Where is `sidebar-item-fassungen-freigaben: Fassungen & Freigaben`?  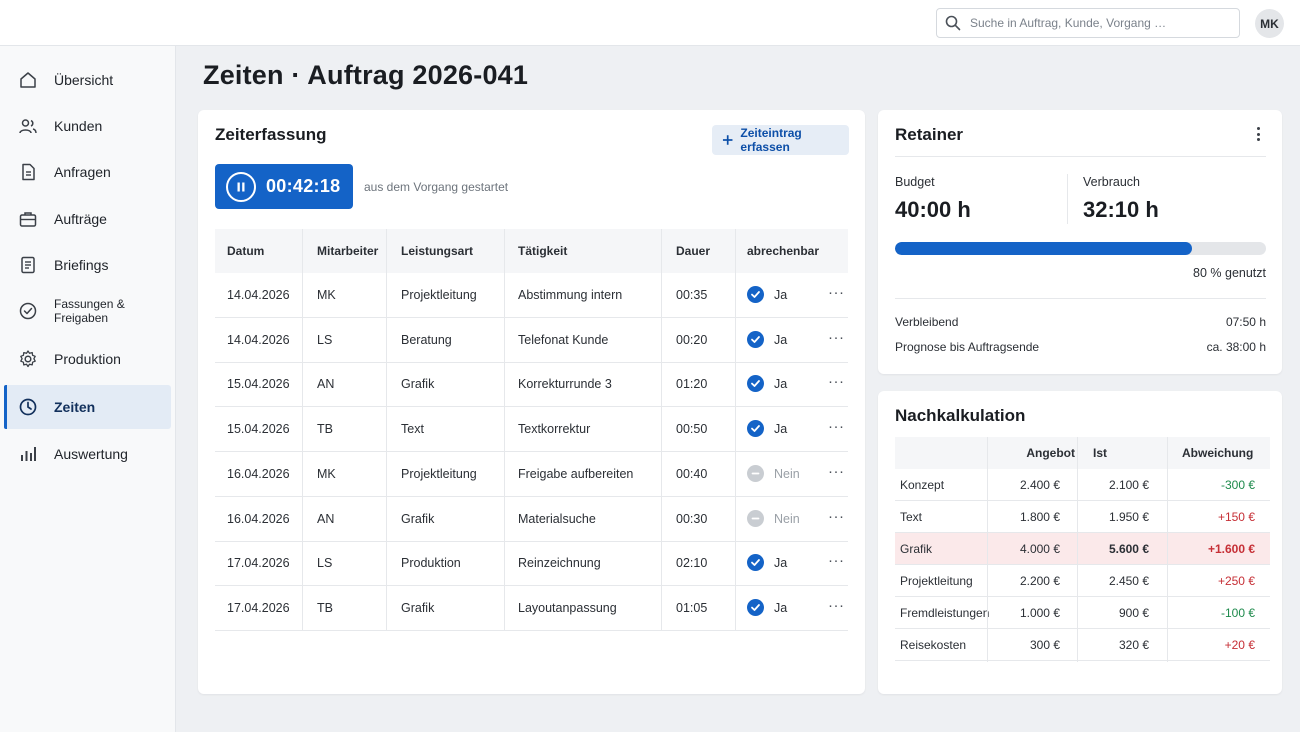 sidebar-item-fassungen-freigaben: Fassungen & Freigaben is located at coordinates (87, 311).